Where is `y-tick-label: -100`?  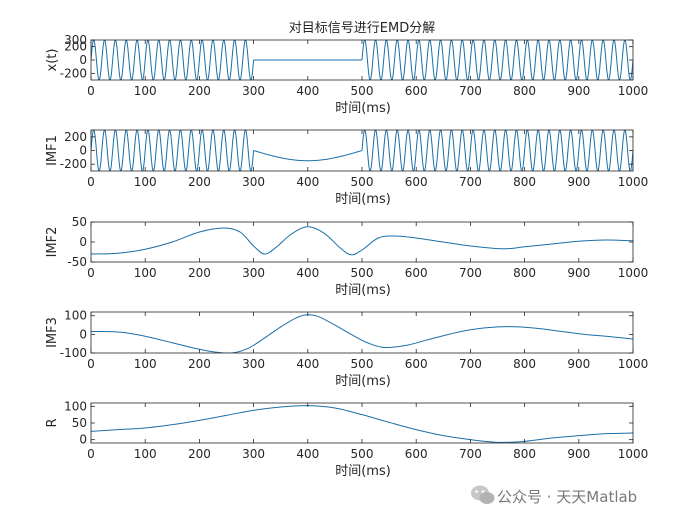 y-tick-label: -100 is located at coordinates (73, 353).